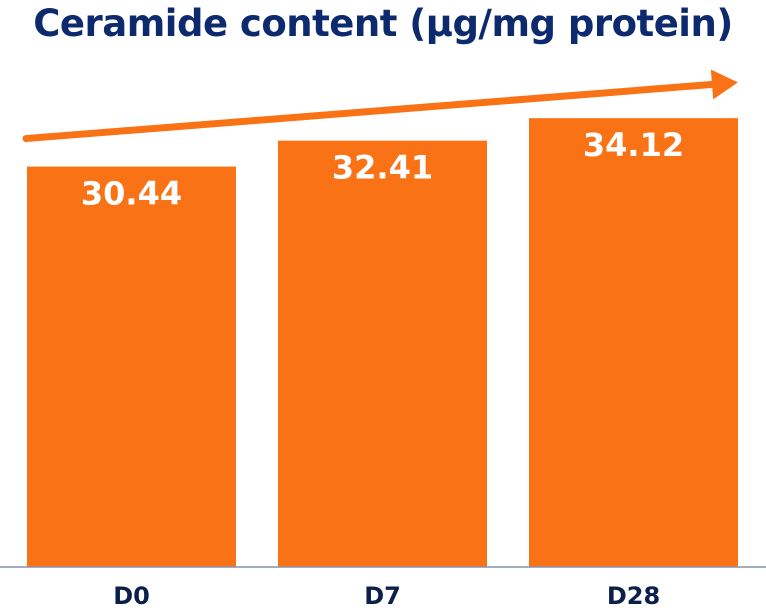  I want to click on trend-arrow, so click(380, 106).